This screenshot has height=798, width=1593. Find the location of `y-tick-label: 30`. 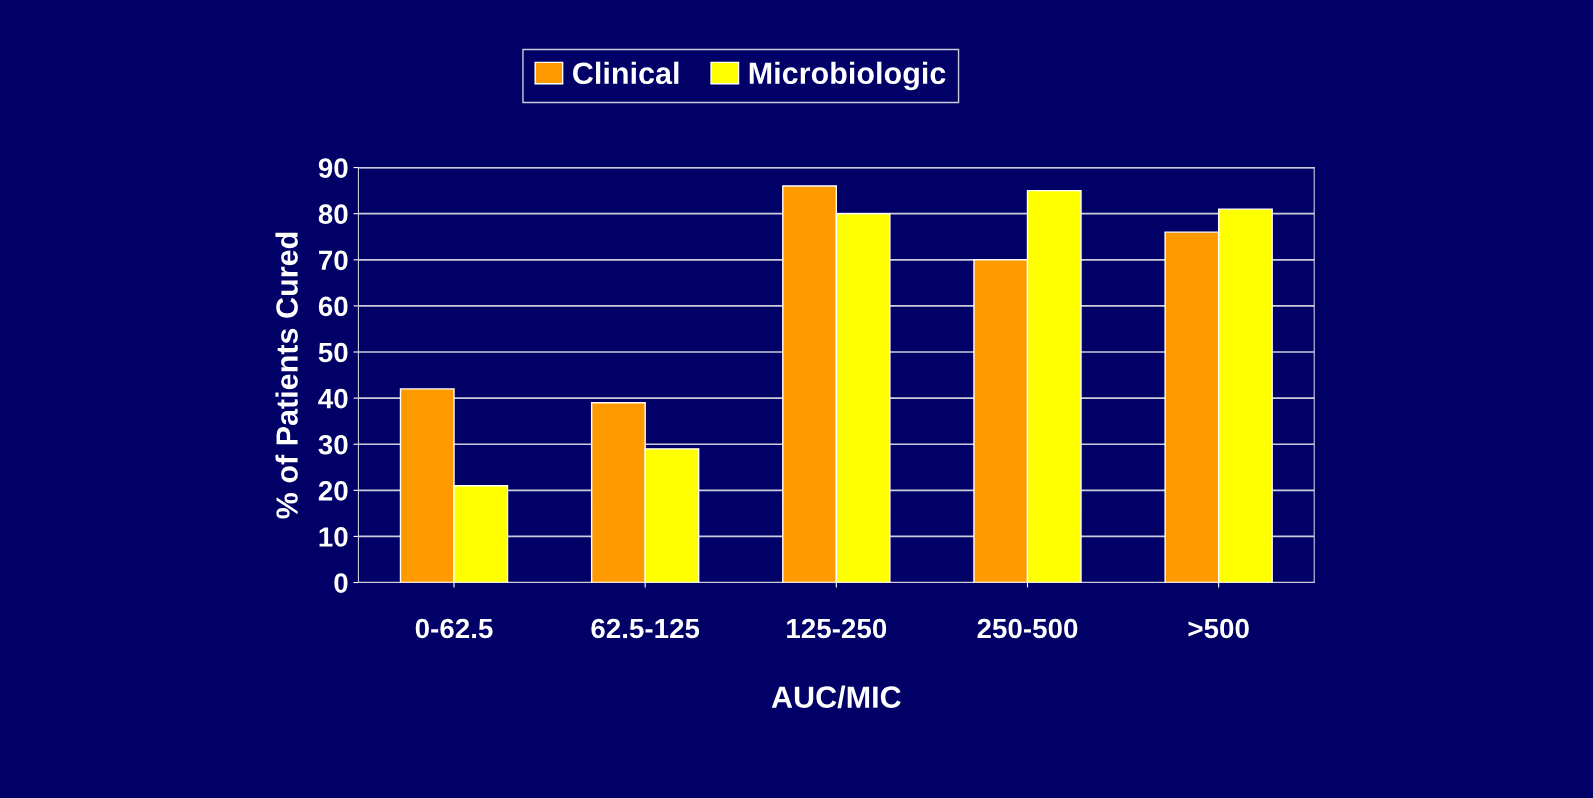

y-tick-label: 30 is located at coordinates (333, 444).